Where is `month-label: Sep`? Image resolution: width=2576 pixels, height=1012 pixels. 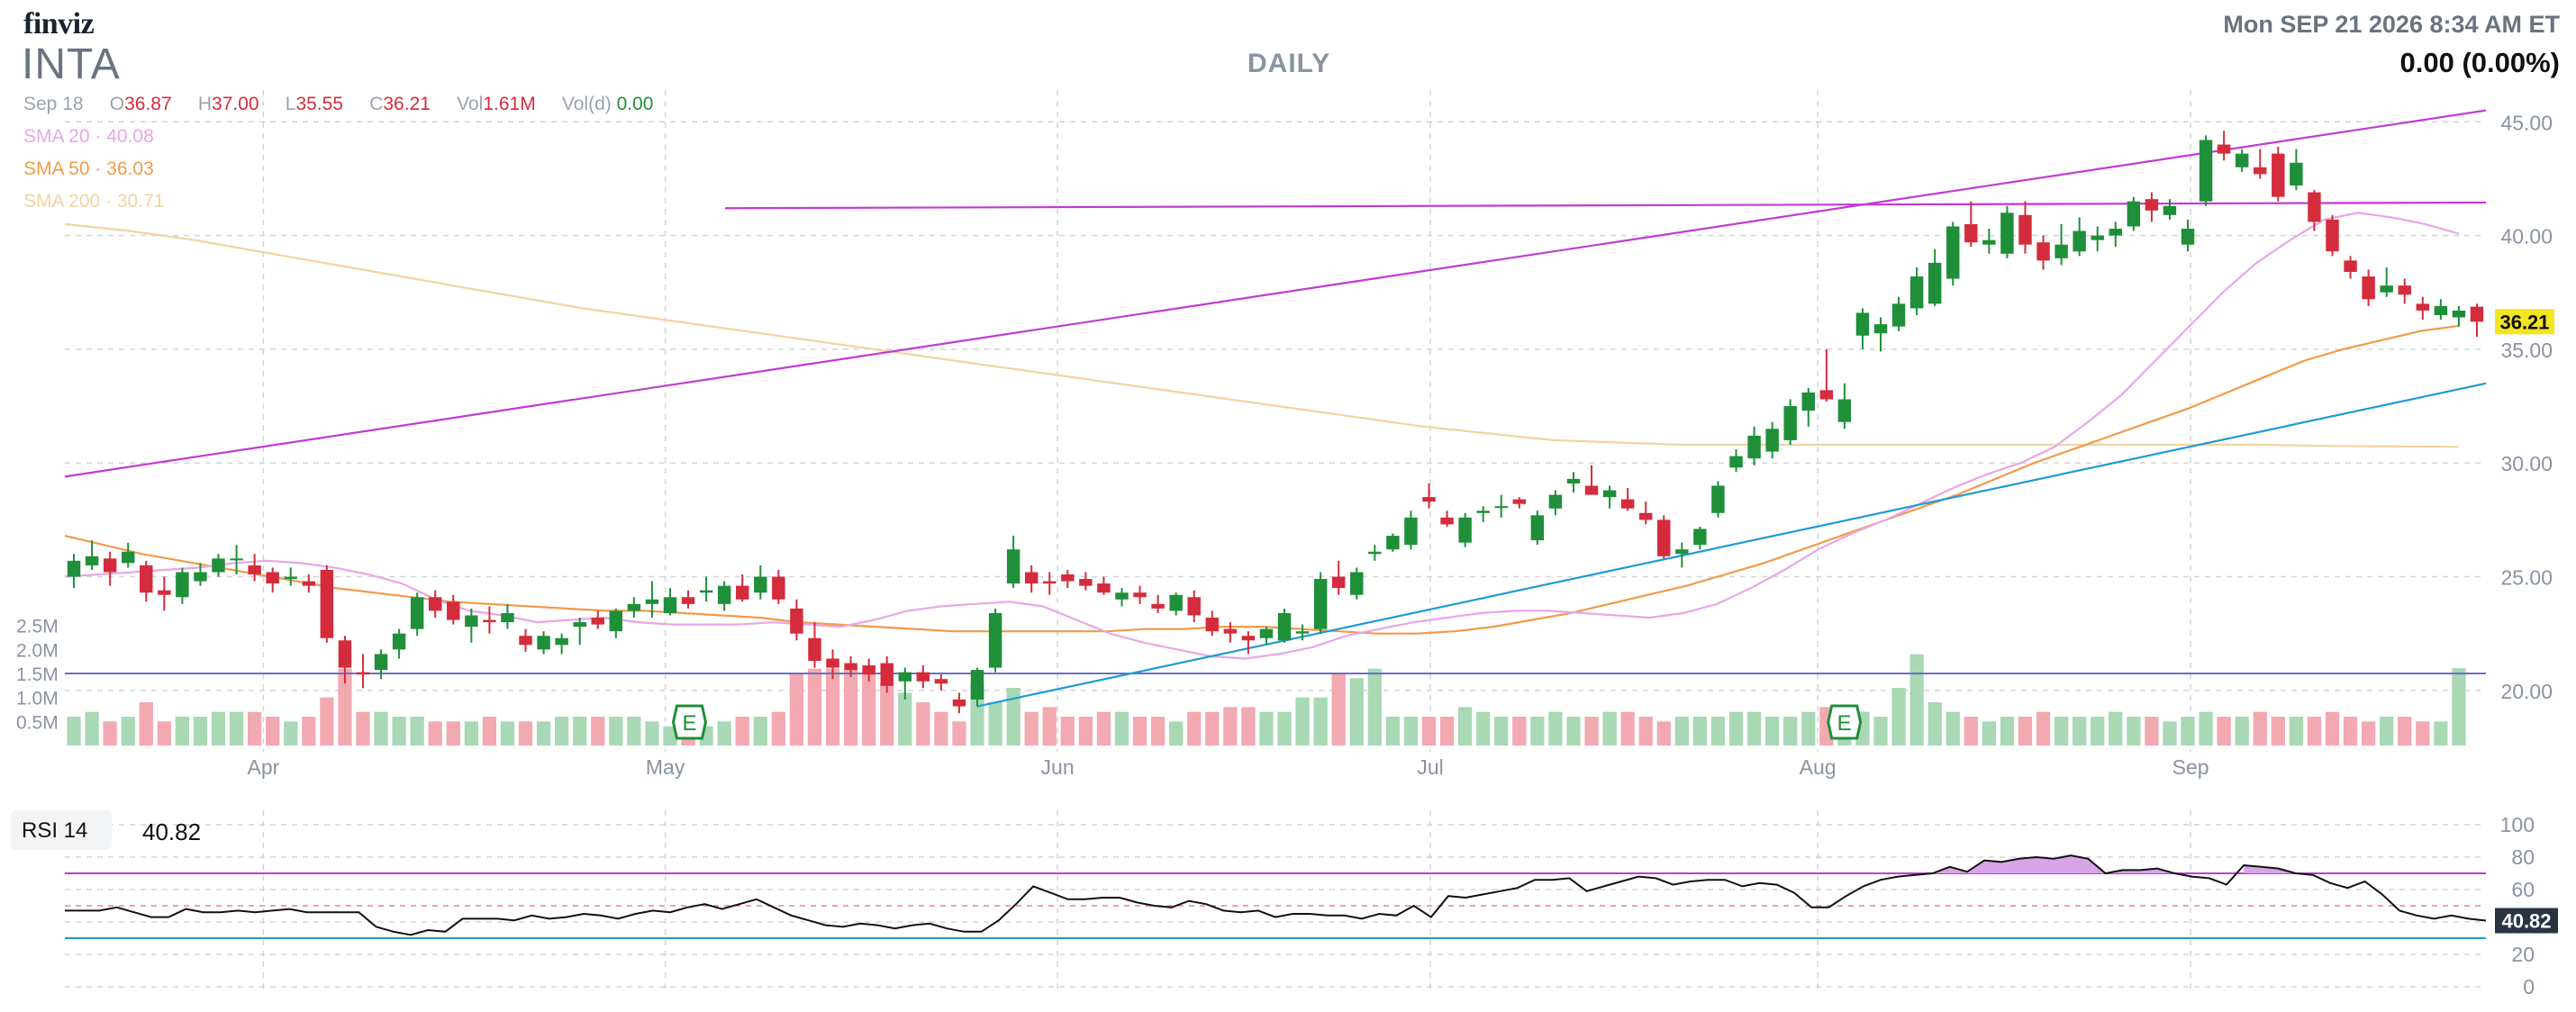
month-label: Sep is located at coordinates (2190, 767).